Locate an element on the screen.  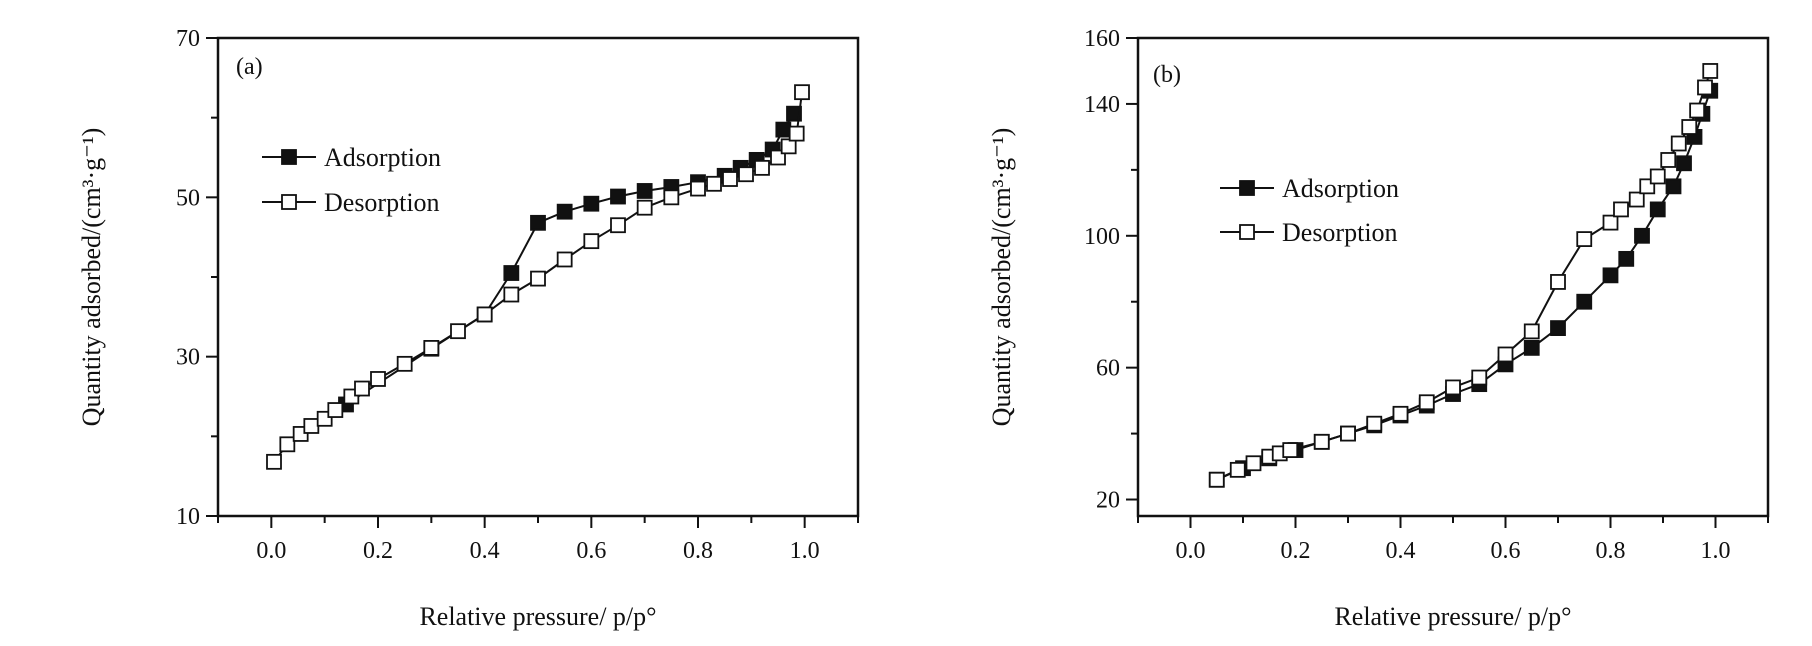
panel-label: (a) is located at coordinates (249, 67).